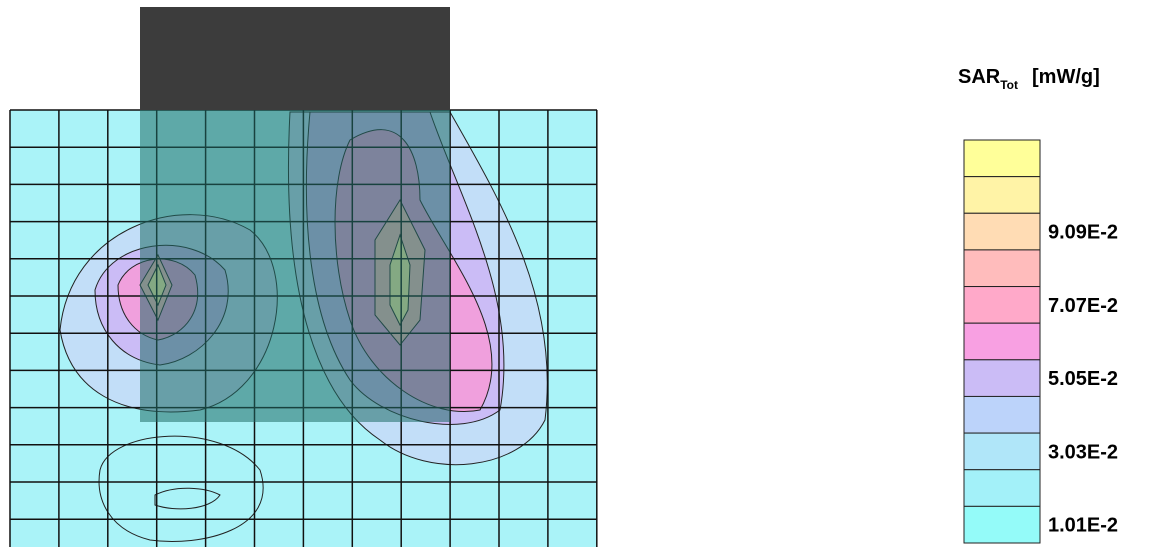 The image size is (1173, 552). I want to click on colorbar-label: 1.01E-2, so click(1083, 526).